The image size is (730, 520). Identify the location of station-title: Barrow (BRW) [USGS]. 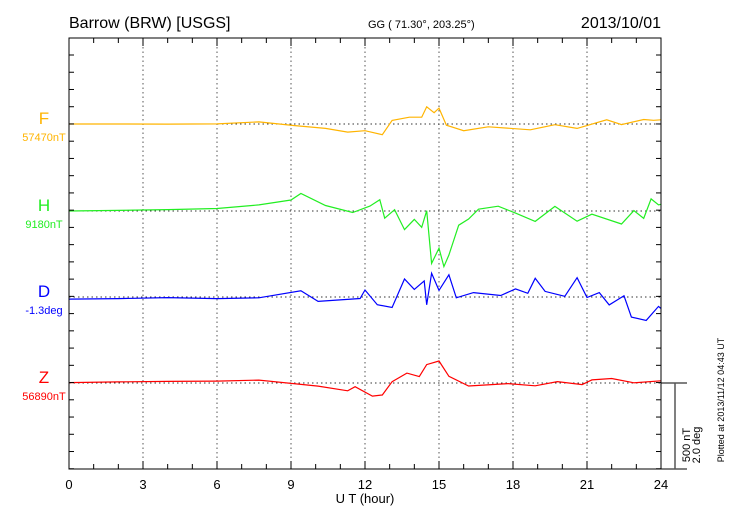
(150, 23).